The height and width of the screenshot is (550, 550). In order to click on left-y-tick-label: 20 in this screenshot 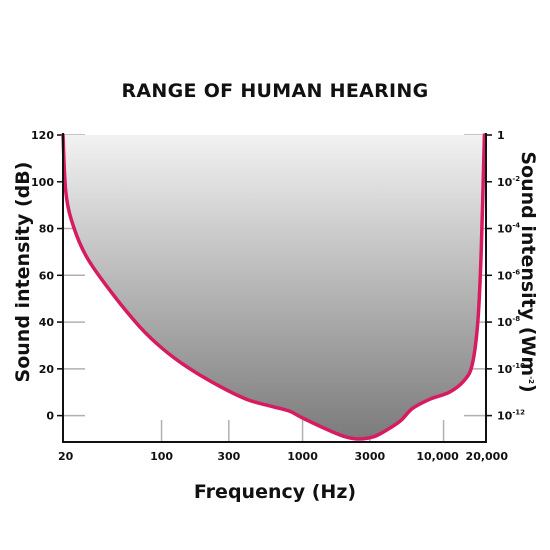, I will do `click(47, 369)`.